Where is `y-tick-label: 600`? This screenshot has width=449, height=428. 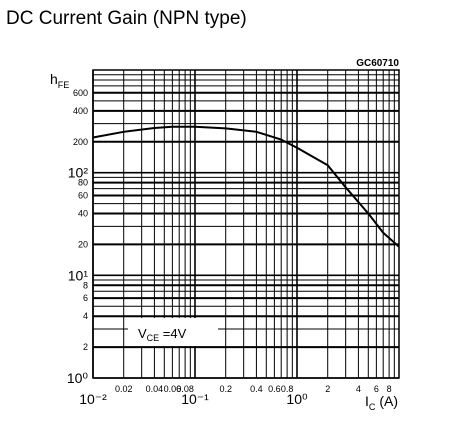
y-tick-label: 600 is located at coordinates (80, 93).